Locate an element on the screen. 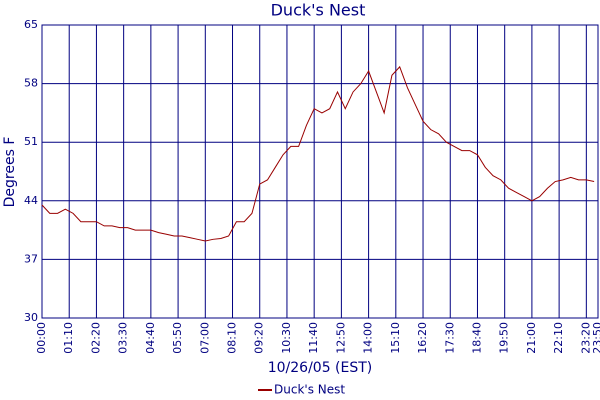 This screenshot has height=400, width=600. x-tick-label: 19:50 is located at coordinates (504, 338).